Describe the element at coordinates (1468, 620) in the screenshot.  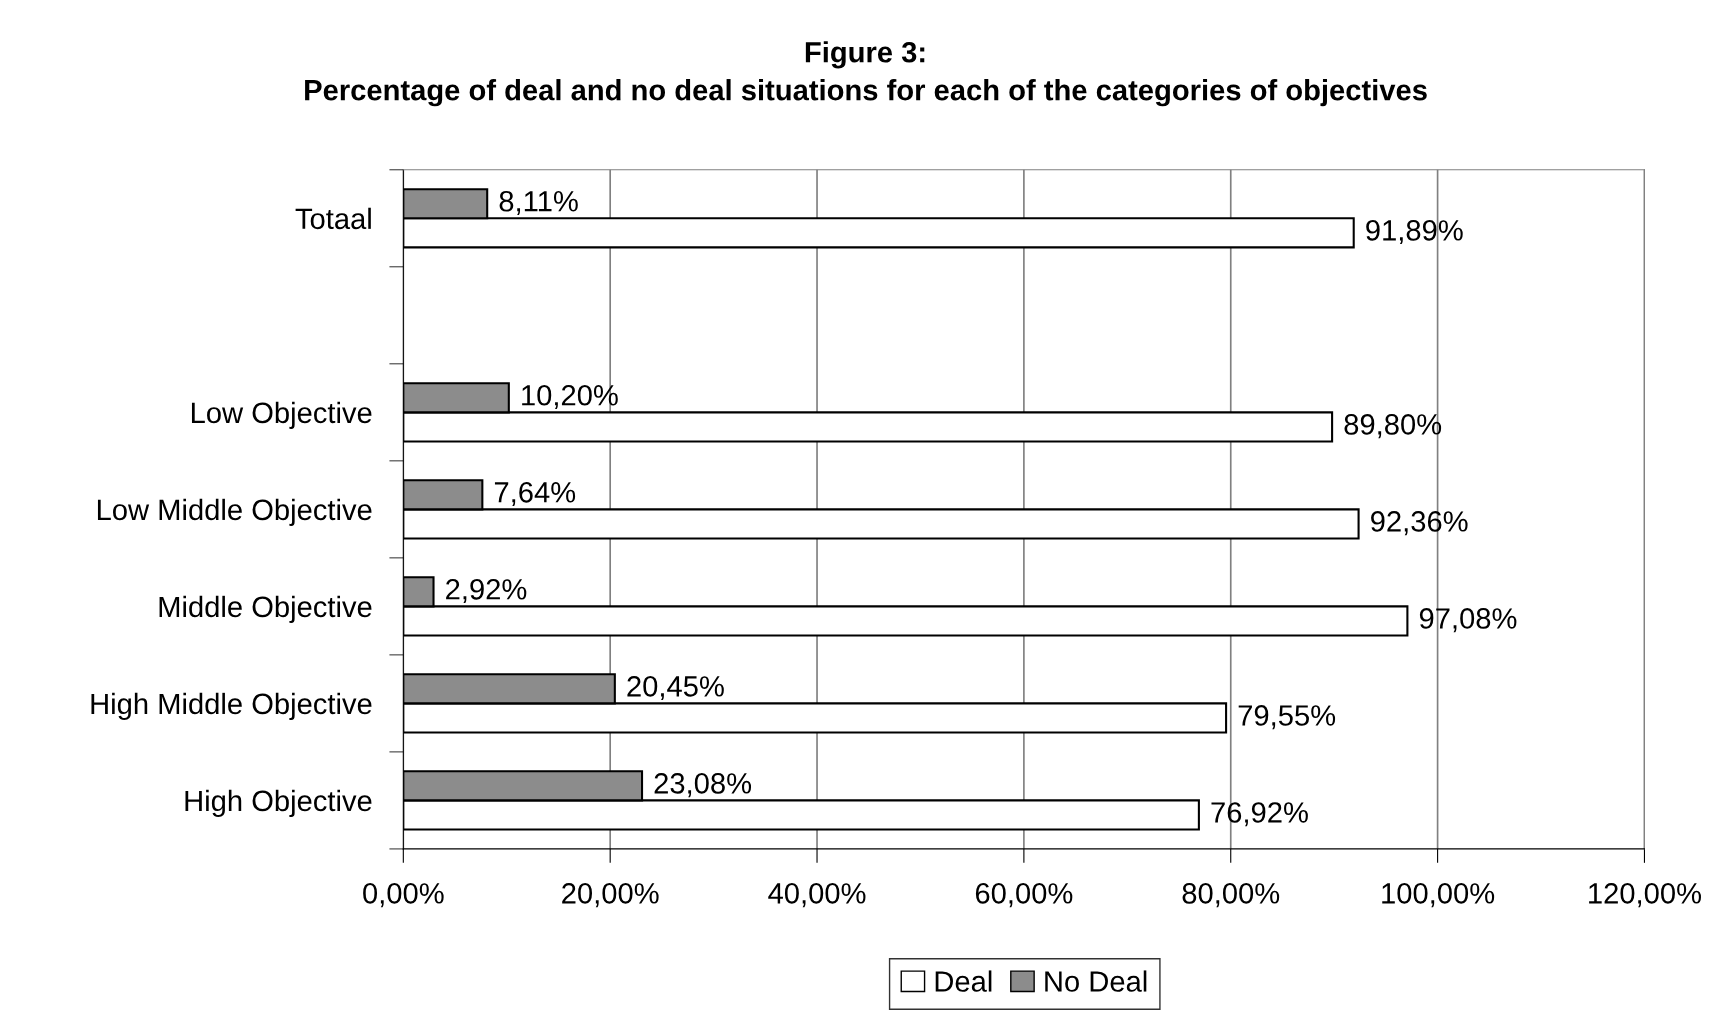
I see `data-label: 97,08%` at that location.